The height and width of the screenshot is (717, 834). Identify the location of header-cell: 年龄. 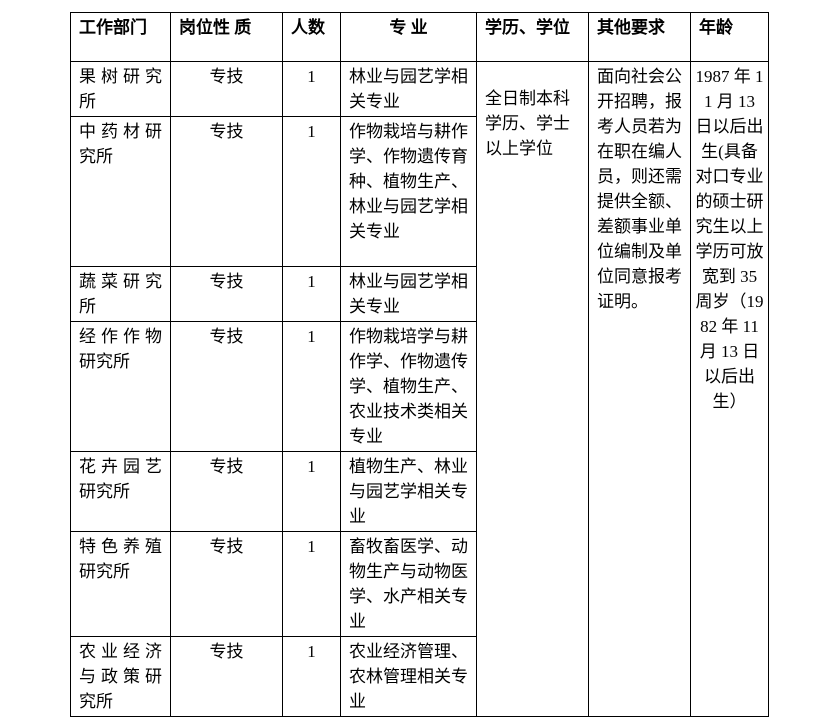
(729, 37).